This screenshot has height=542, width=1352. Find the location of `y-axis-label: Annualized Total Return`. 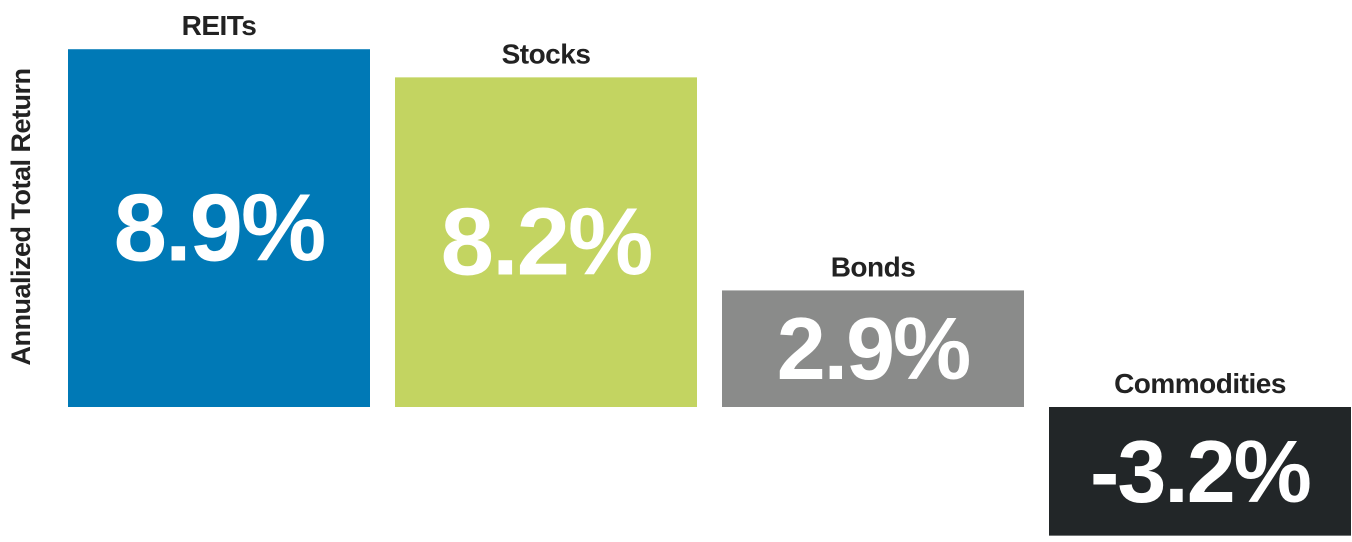

y-axis-label: Annualized Total Return is located at coordinates (21, 217).